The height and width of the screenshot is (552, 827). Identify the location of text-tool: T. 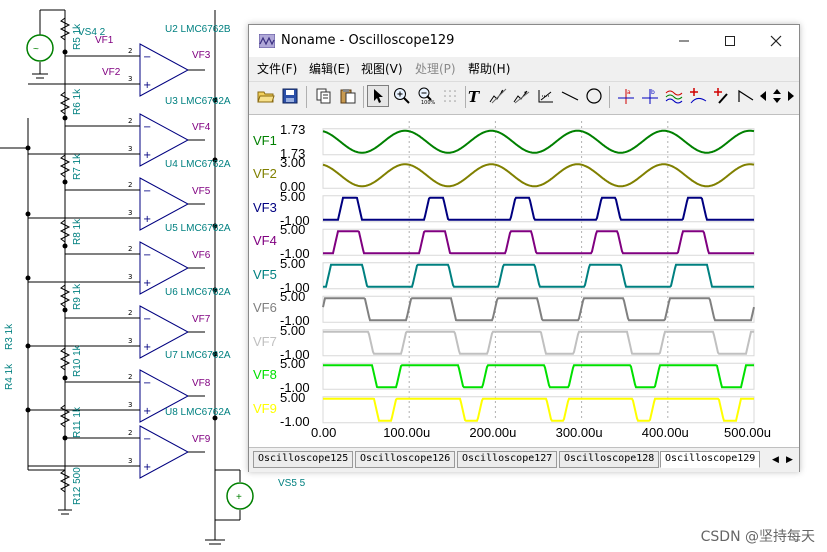
(474, 96).